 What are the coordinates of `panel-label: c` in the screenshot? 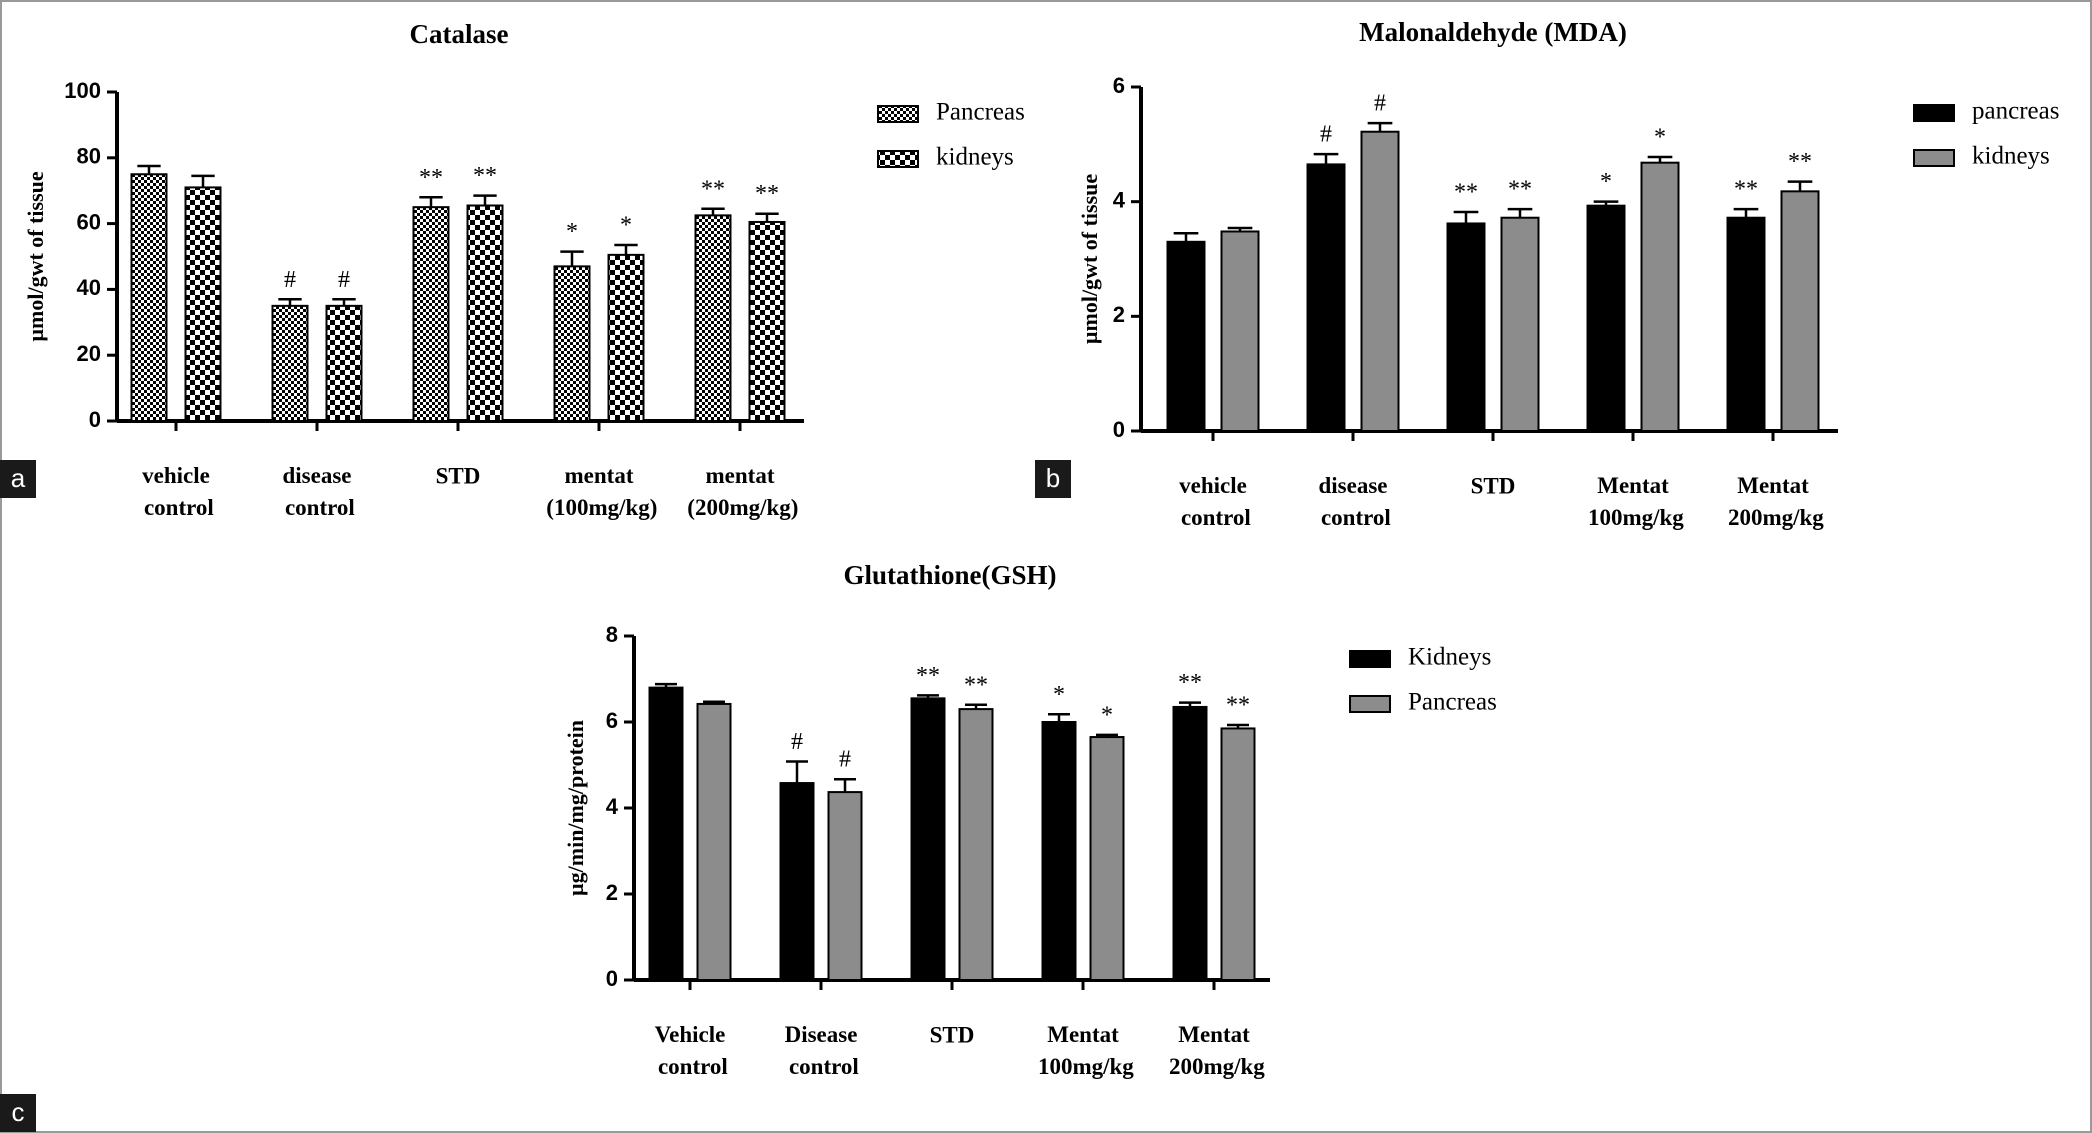 It's located at (18, 1112).